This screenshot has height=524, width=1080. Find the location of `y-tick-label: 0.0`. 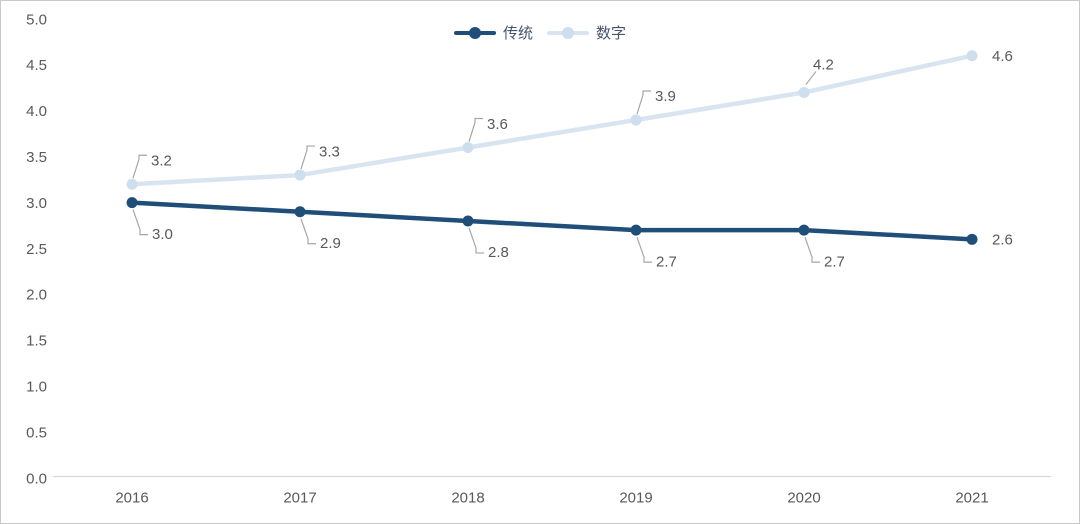

y-tick-label: 0.0 is located at coordinates (36, 478).